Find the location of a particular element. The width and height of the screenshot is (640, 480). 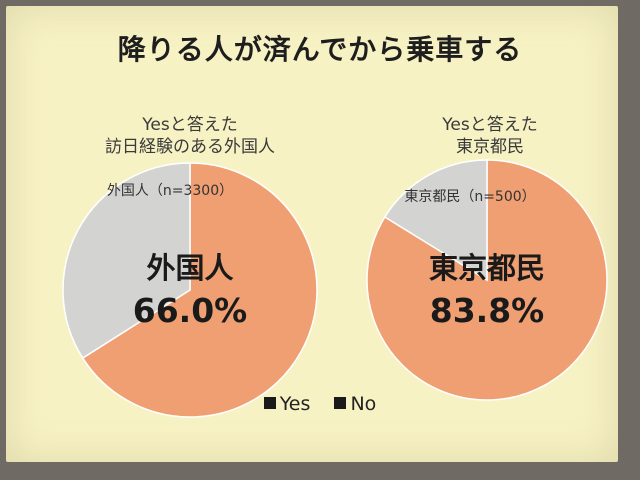

pie-2-center-label: 東京都民 is located at coordinates (487, 268).